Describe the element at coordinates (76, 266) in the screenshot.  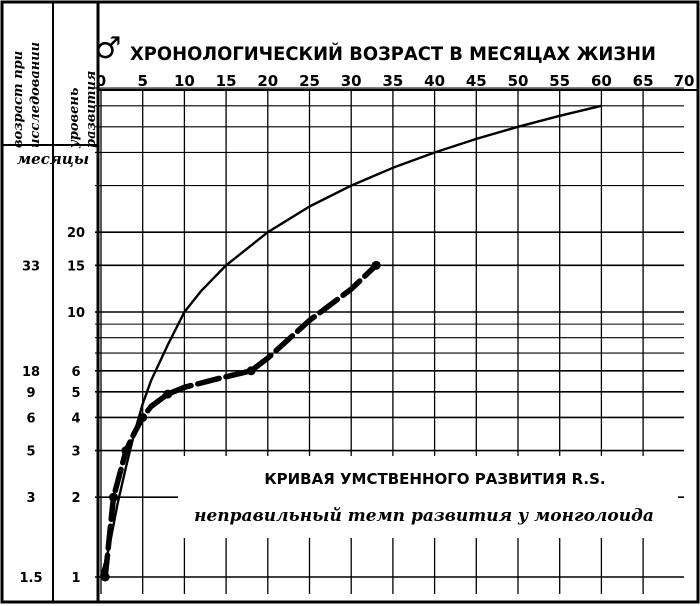
I see `level-tick-label: 15` at that location.